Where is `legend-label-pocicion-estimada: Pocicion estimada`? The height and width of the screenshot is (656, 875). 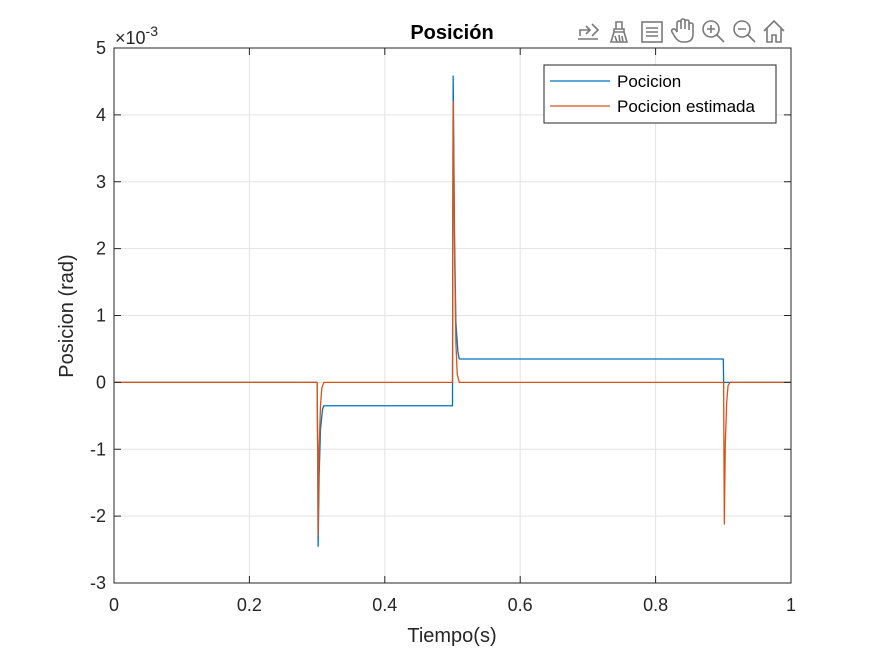
legend-label-pocicion-estimada: Pocicion estimada is located at coordinates (686, 106).